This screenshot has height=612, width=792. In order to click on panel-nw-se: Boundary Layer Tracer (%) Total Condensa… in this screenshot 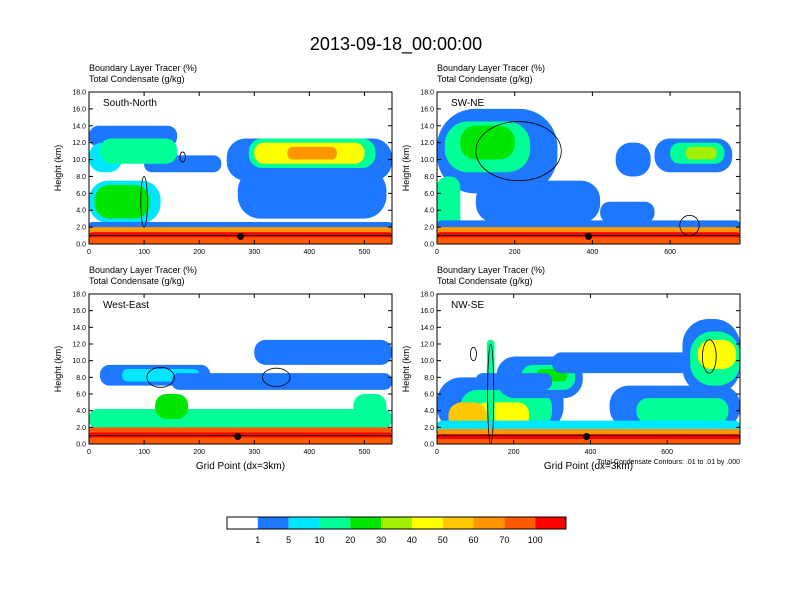, I will do `click(571, 368)`.